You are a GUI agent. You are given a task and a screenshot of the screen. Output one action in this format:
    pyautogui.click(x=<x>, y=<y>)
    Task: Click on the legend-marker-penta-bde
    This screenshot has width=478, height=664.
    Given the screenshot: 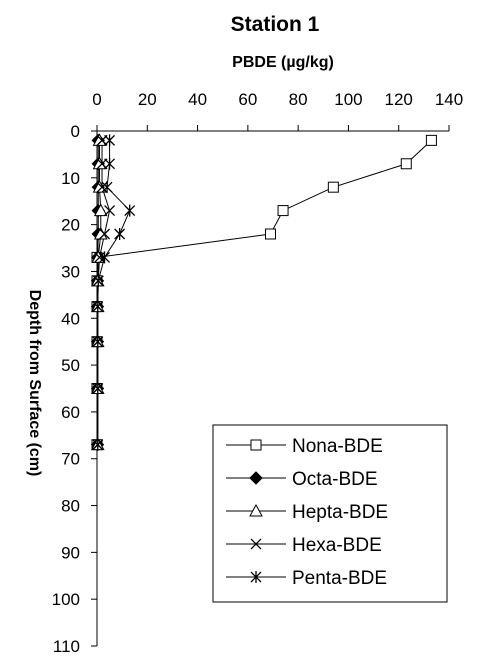 What is the action you would take?
    pyautogui.click(x=256, y=577)
    